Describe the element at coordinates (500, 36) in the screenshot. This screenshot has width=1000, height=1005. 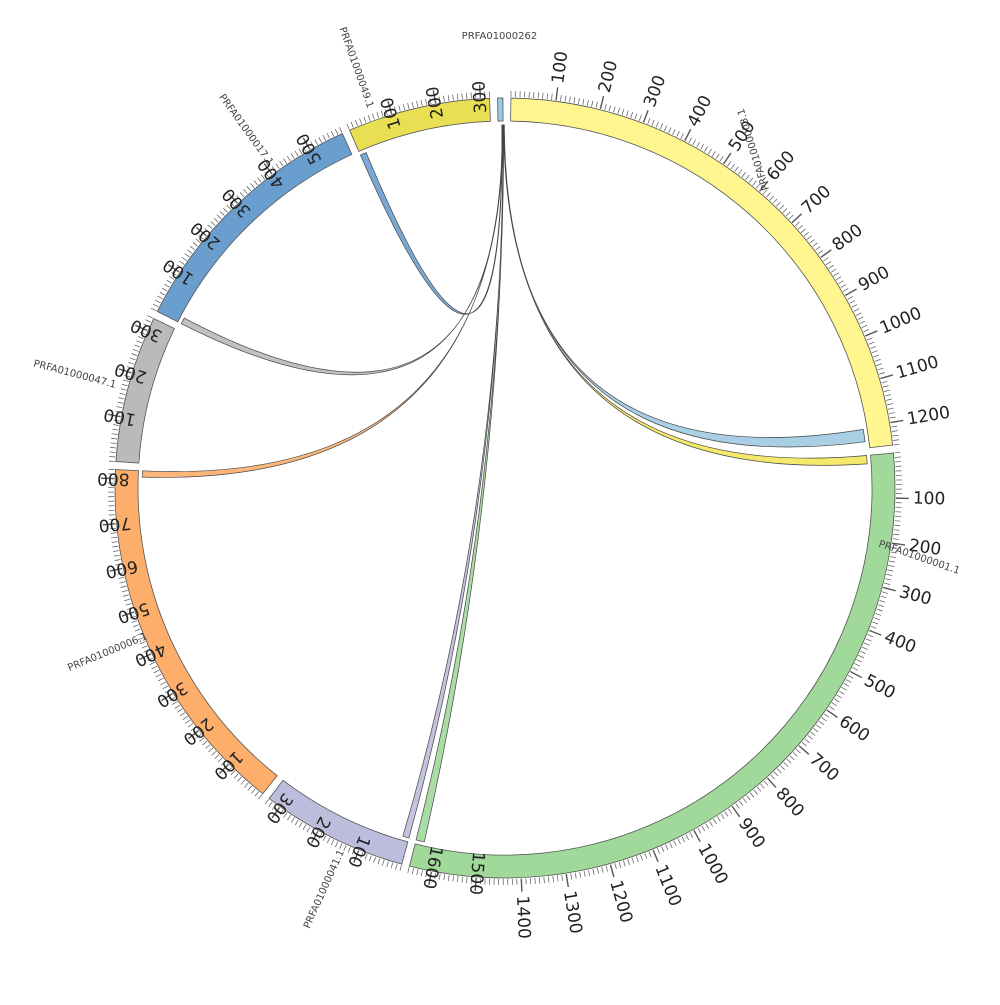
I see `sequence-label-PRFA01000262: PRFA01000262` at that location.